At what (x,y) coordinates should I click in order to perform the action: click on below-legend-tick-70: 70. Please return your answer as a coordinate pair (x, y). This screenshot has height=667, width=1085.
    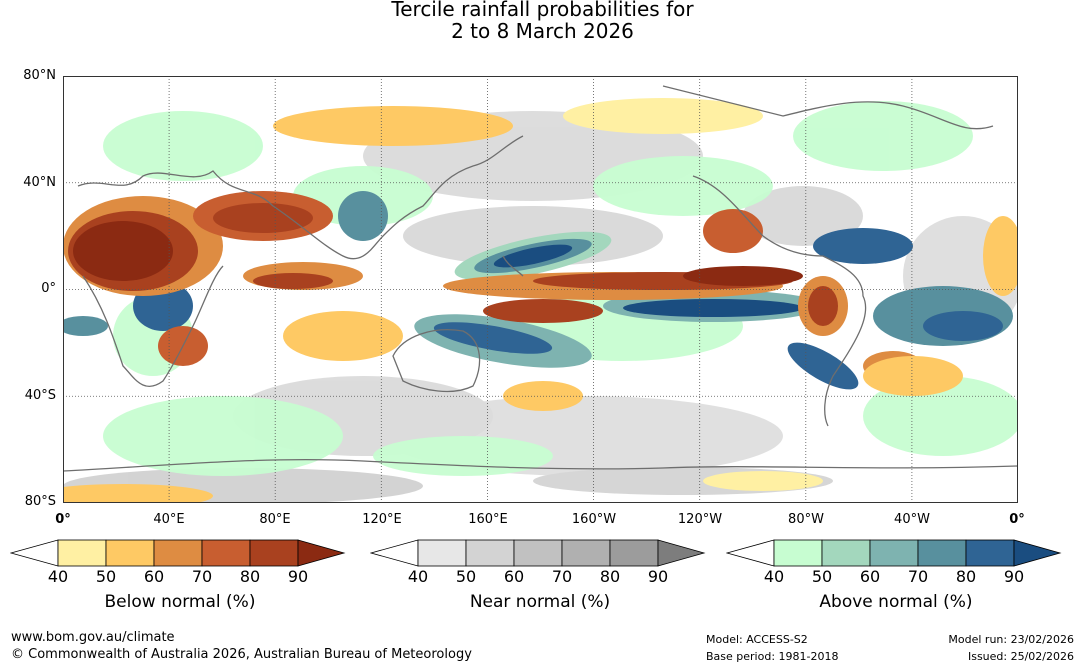
    Looking at the image, I should click on (202, 576).